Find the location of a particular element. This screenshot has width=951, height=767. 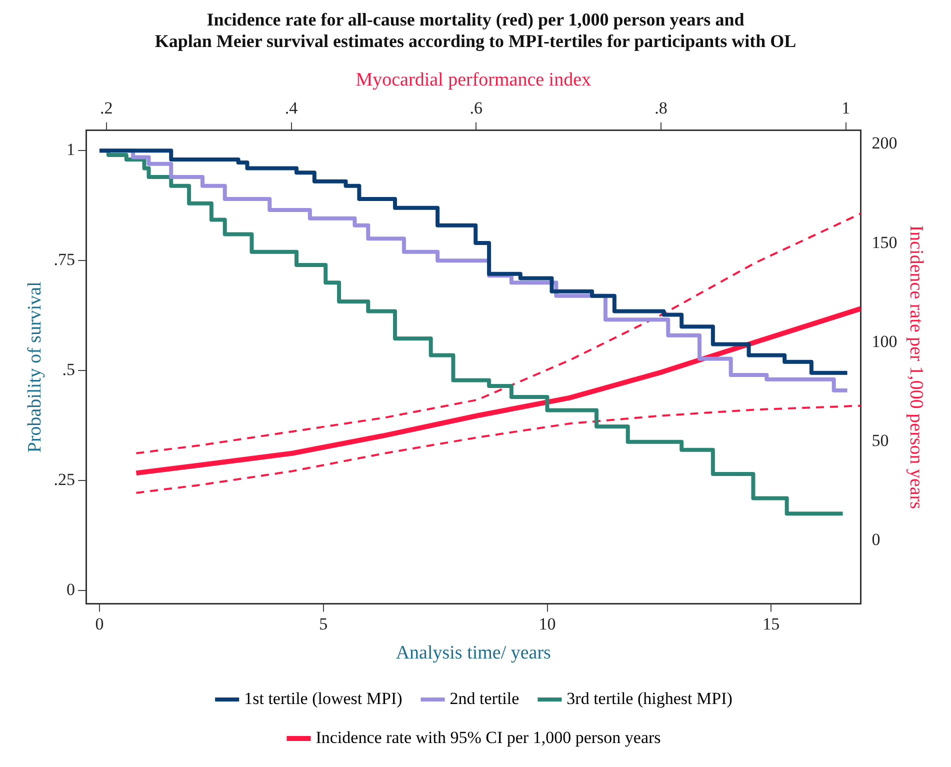

y-tick-label: .25 is located at coordinates (65, 480).